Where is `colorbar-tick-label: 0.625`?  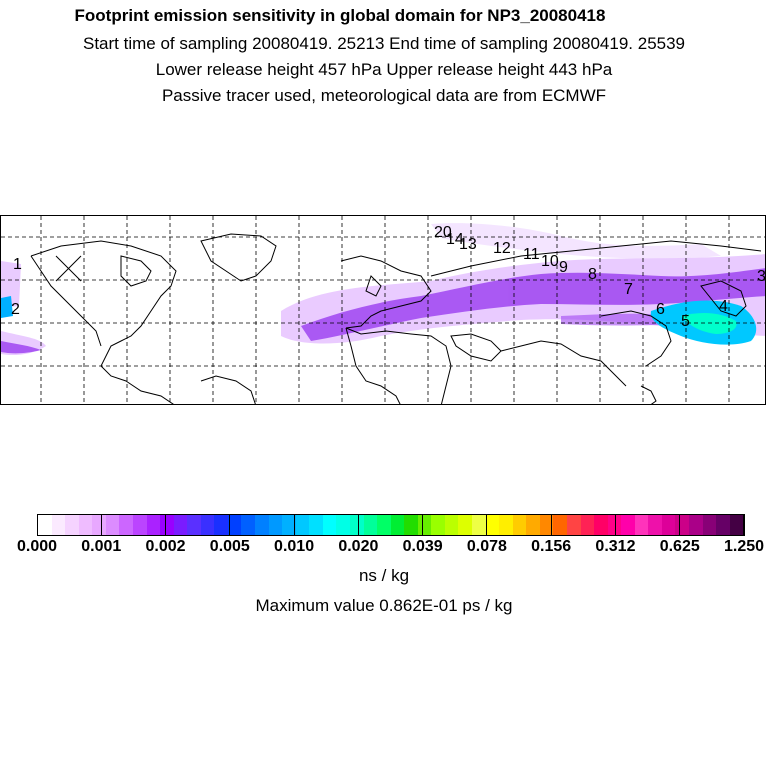
colorbar-tick-label: 0.625 is located at coordinates (679, 546).